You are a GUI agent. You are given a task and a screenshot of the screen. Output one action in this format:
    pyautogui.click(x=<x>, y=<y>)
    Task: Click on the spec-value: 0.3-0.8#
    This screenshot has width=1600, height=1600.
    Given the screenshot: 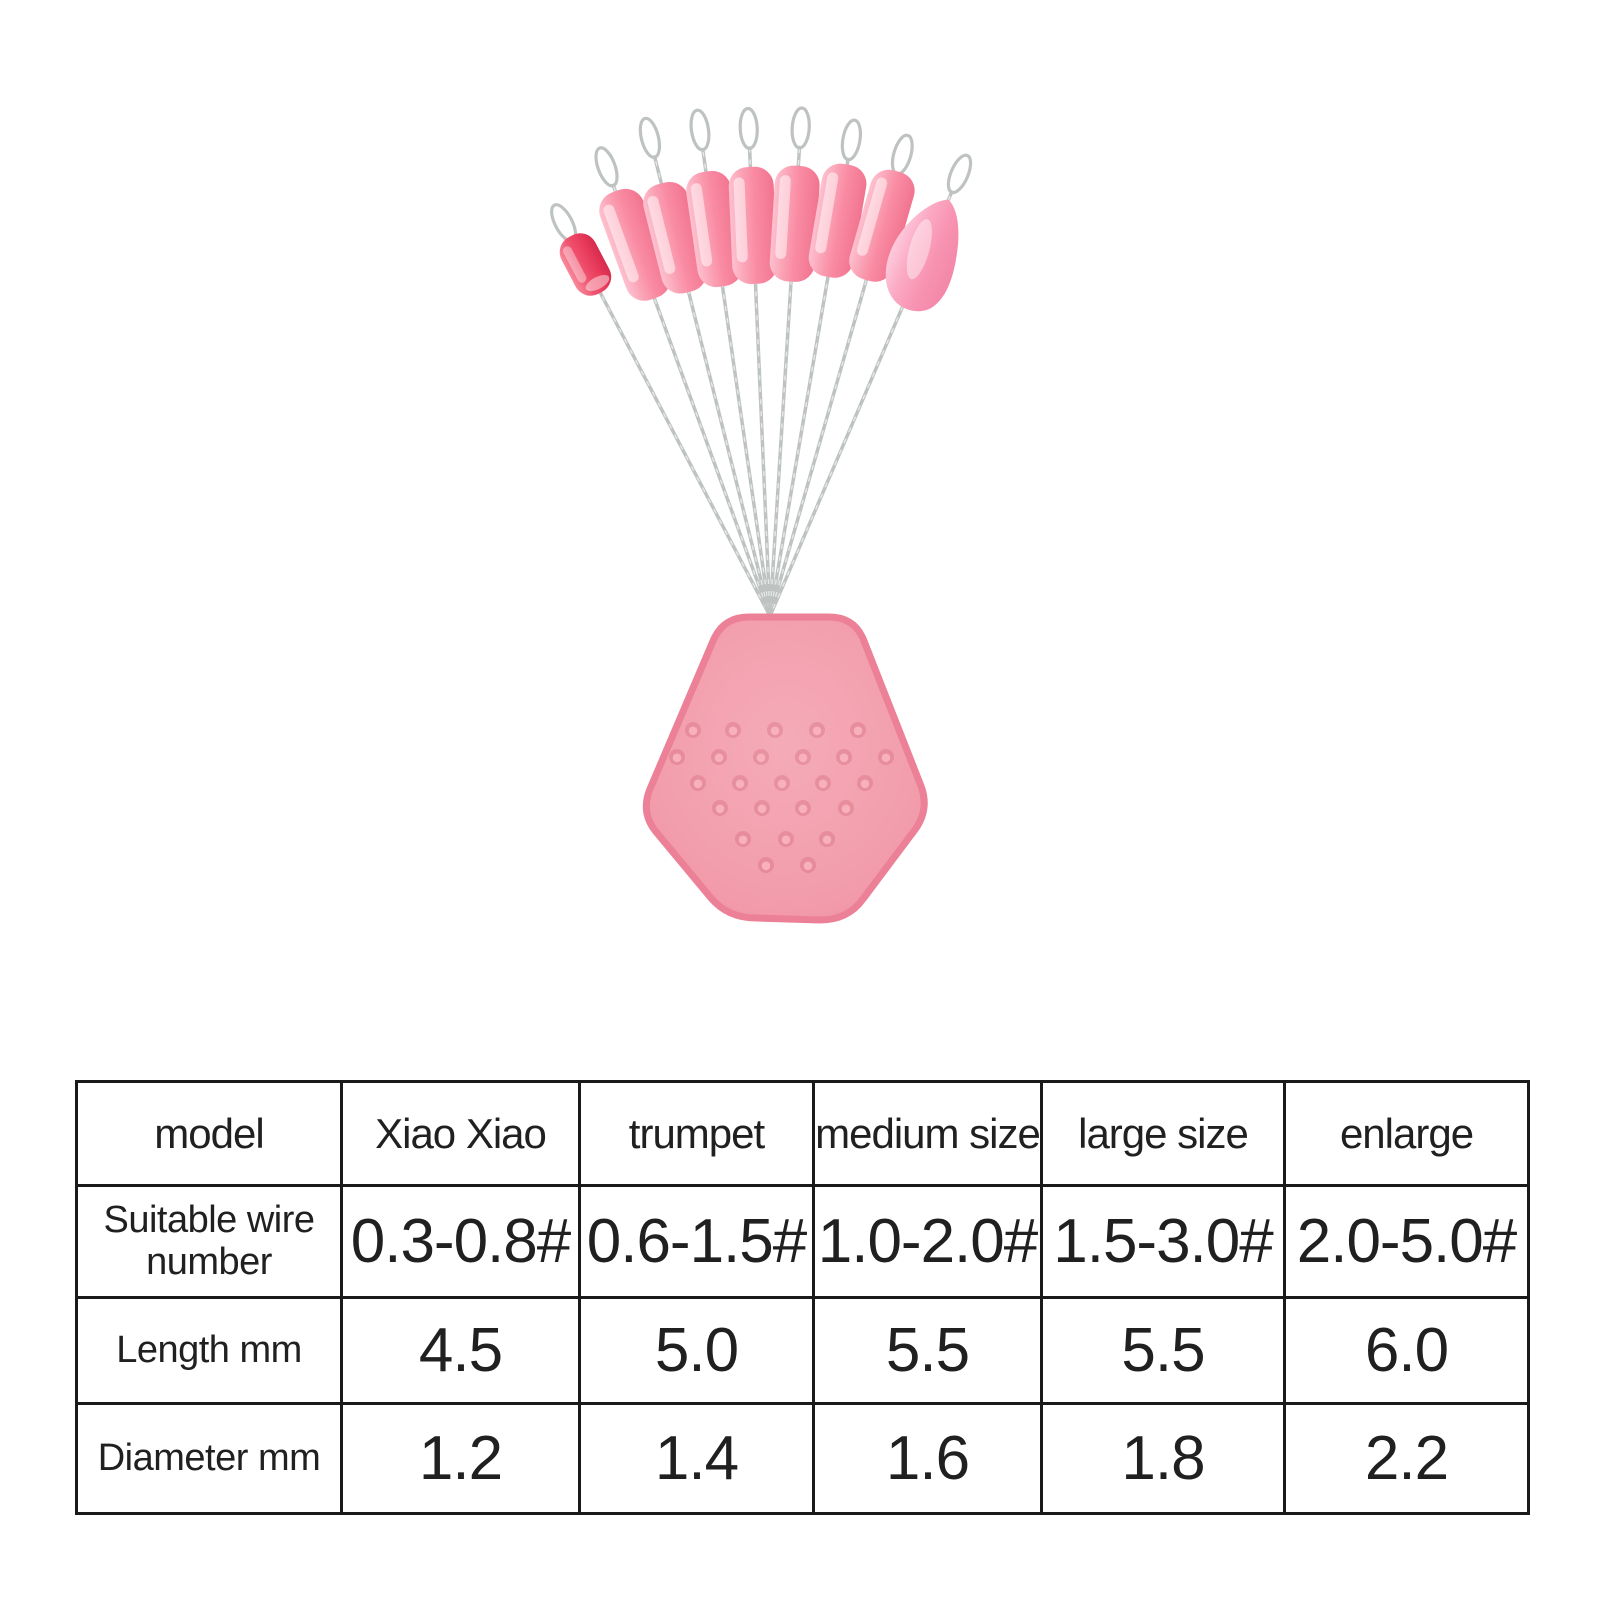 What is the action you would take?
    pyautogui.click(x=460, y=1241)
    